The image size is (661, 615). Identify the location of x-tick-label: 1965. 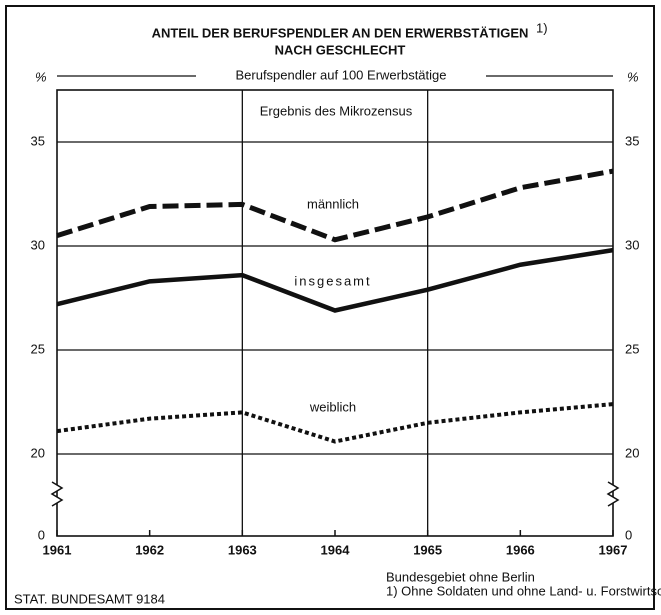
(427, 549).